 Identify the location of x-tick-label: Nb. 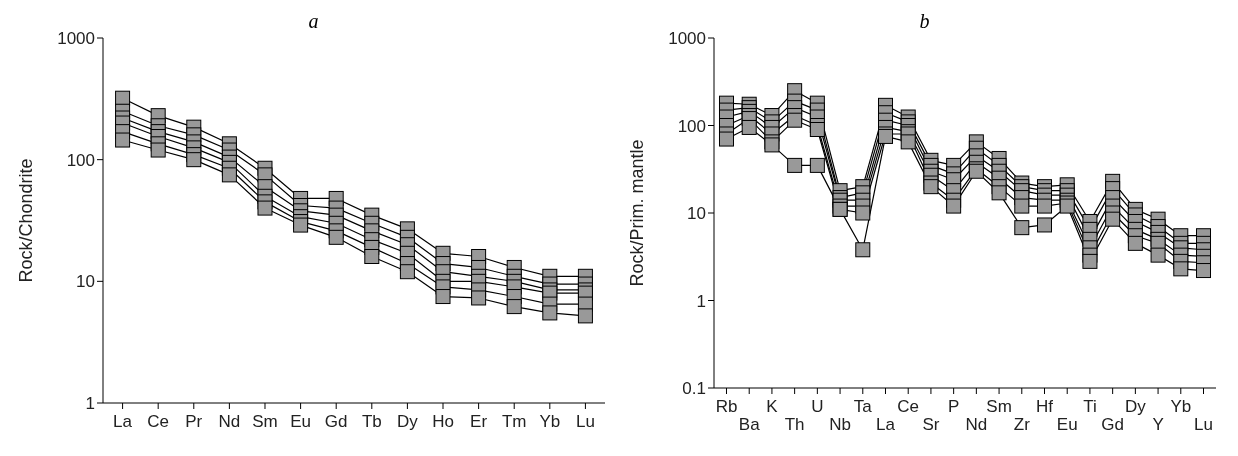
(840, 424).